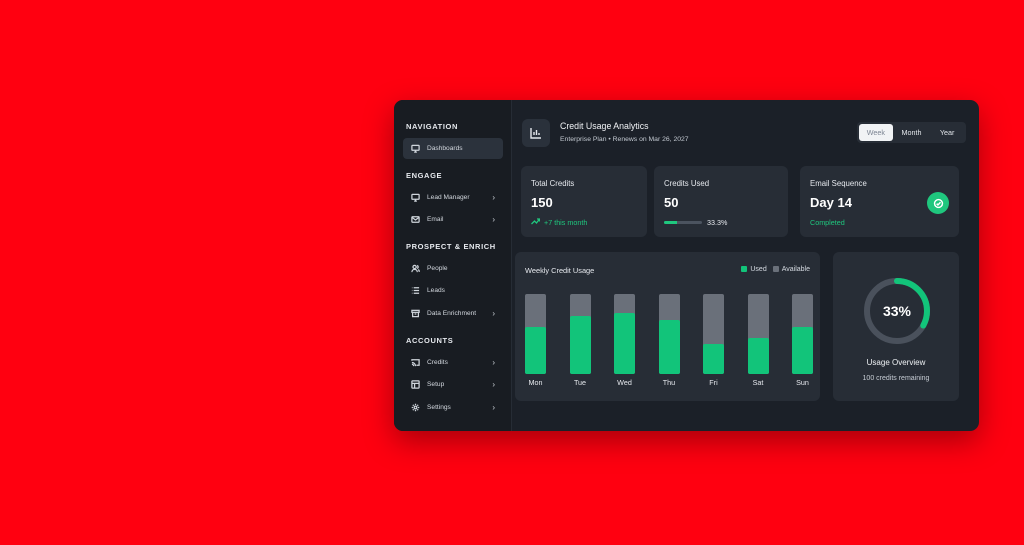  I want to click on usage-donut-svg, so click(897, 311).